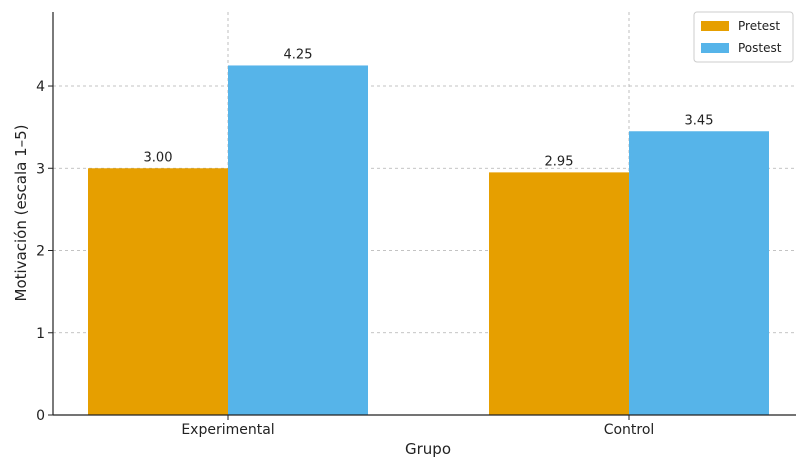 The image size is (796, 457). Describe the element at coordinates (40, 169) in the screenshot. I see `y-tick-label: 3` at that location.